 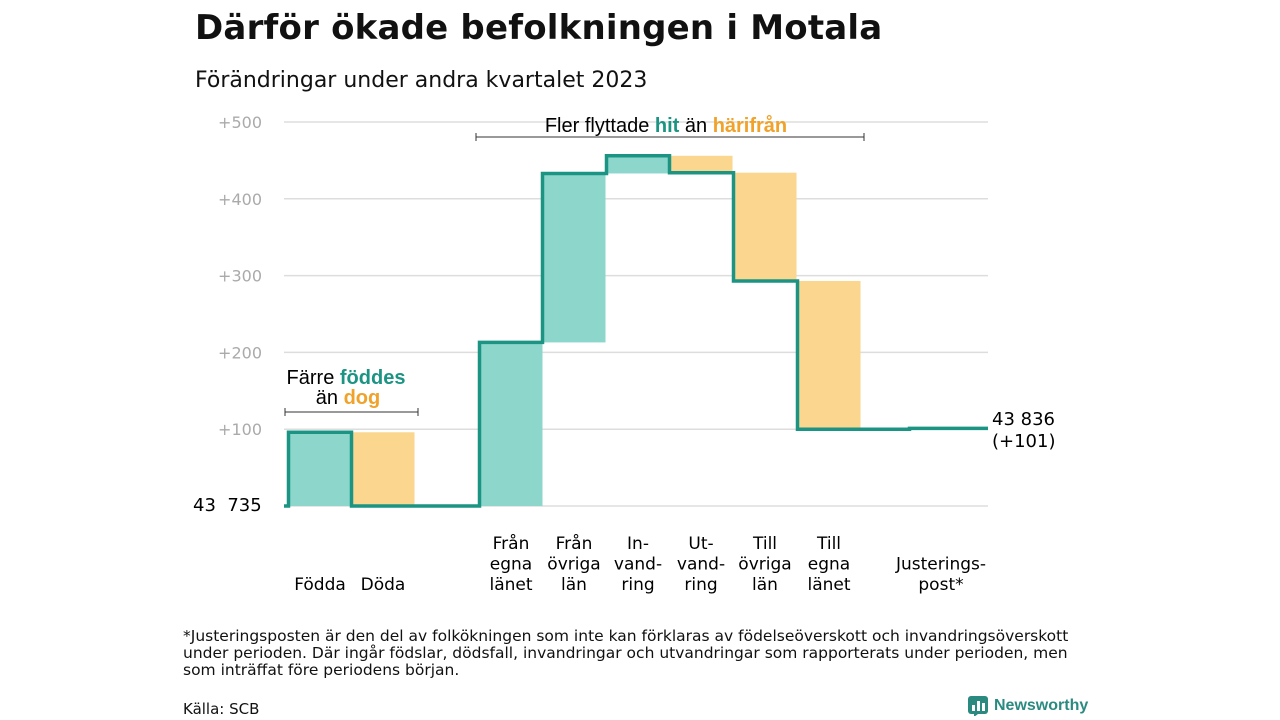 I want to click on chart-subtitle: Förändringar under andra kvartalet 2023, so click(x=421, y=80).